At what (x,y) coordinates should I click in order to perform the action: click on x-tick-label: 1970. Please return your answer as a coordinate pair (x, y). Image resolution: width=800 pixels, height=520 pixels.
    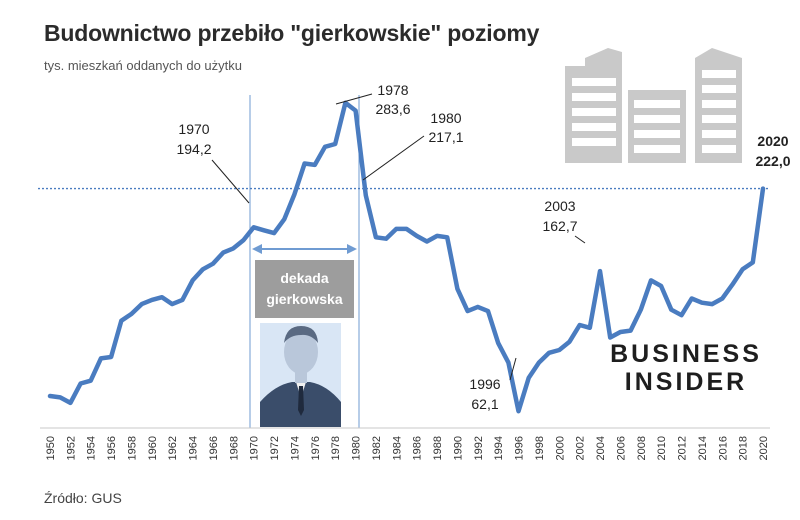
    Looking at the image, I should click on (255, 448).